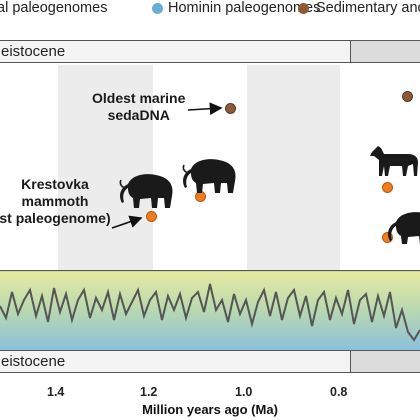  What do you see at coordinates (138, 115) in the screenshot?
I see `annotation-marine-line2: sedaDNA` at bounding box center [138, 115].